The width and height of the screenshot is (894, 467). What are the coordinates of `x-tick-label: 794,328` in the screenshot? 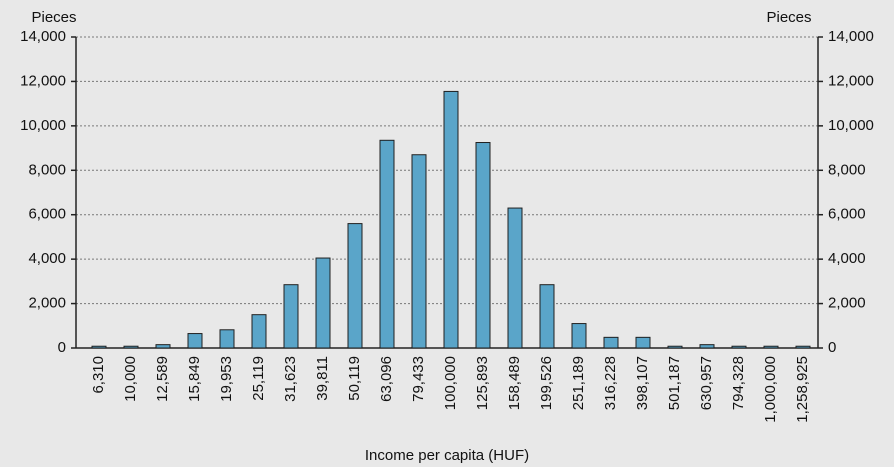 It's located at (738, 383).